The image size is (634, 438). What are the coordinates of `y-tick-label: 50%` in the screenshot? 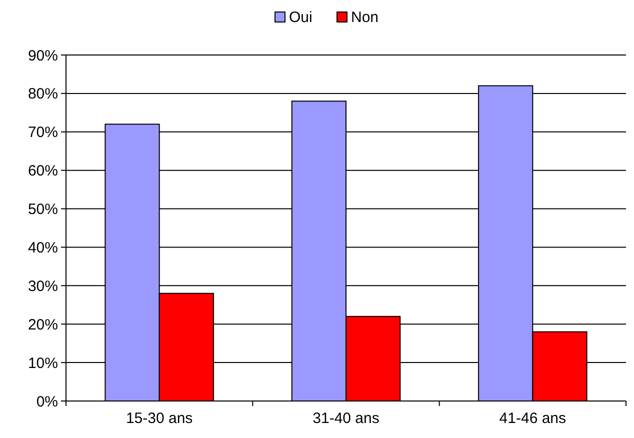 It's located at (43, 209).